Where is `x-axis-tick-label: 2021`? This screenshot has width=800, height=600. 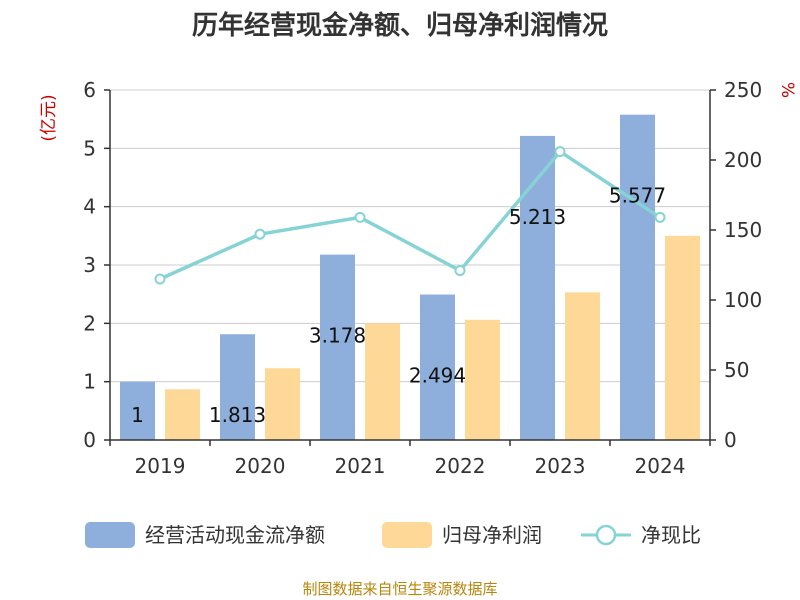 x-axis-tick-label: 2021 is located at coordinates (360, 466).